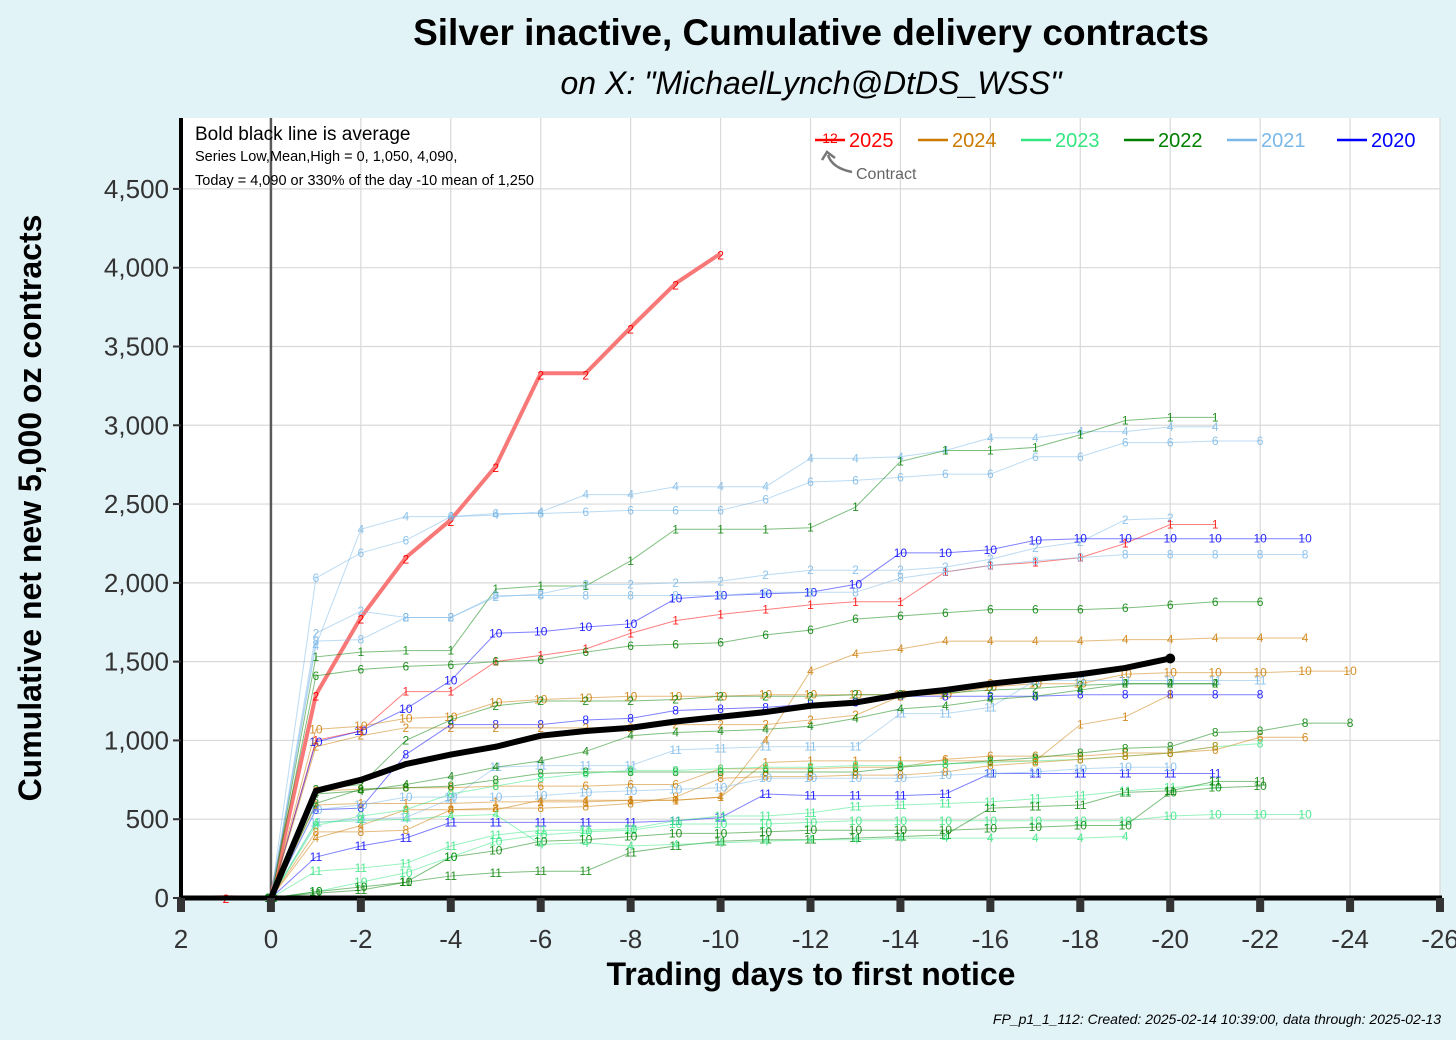  Describe the element at coordinates (1215, 788) in the screenshot. I see `point-label-26-21: 10` at that location.